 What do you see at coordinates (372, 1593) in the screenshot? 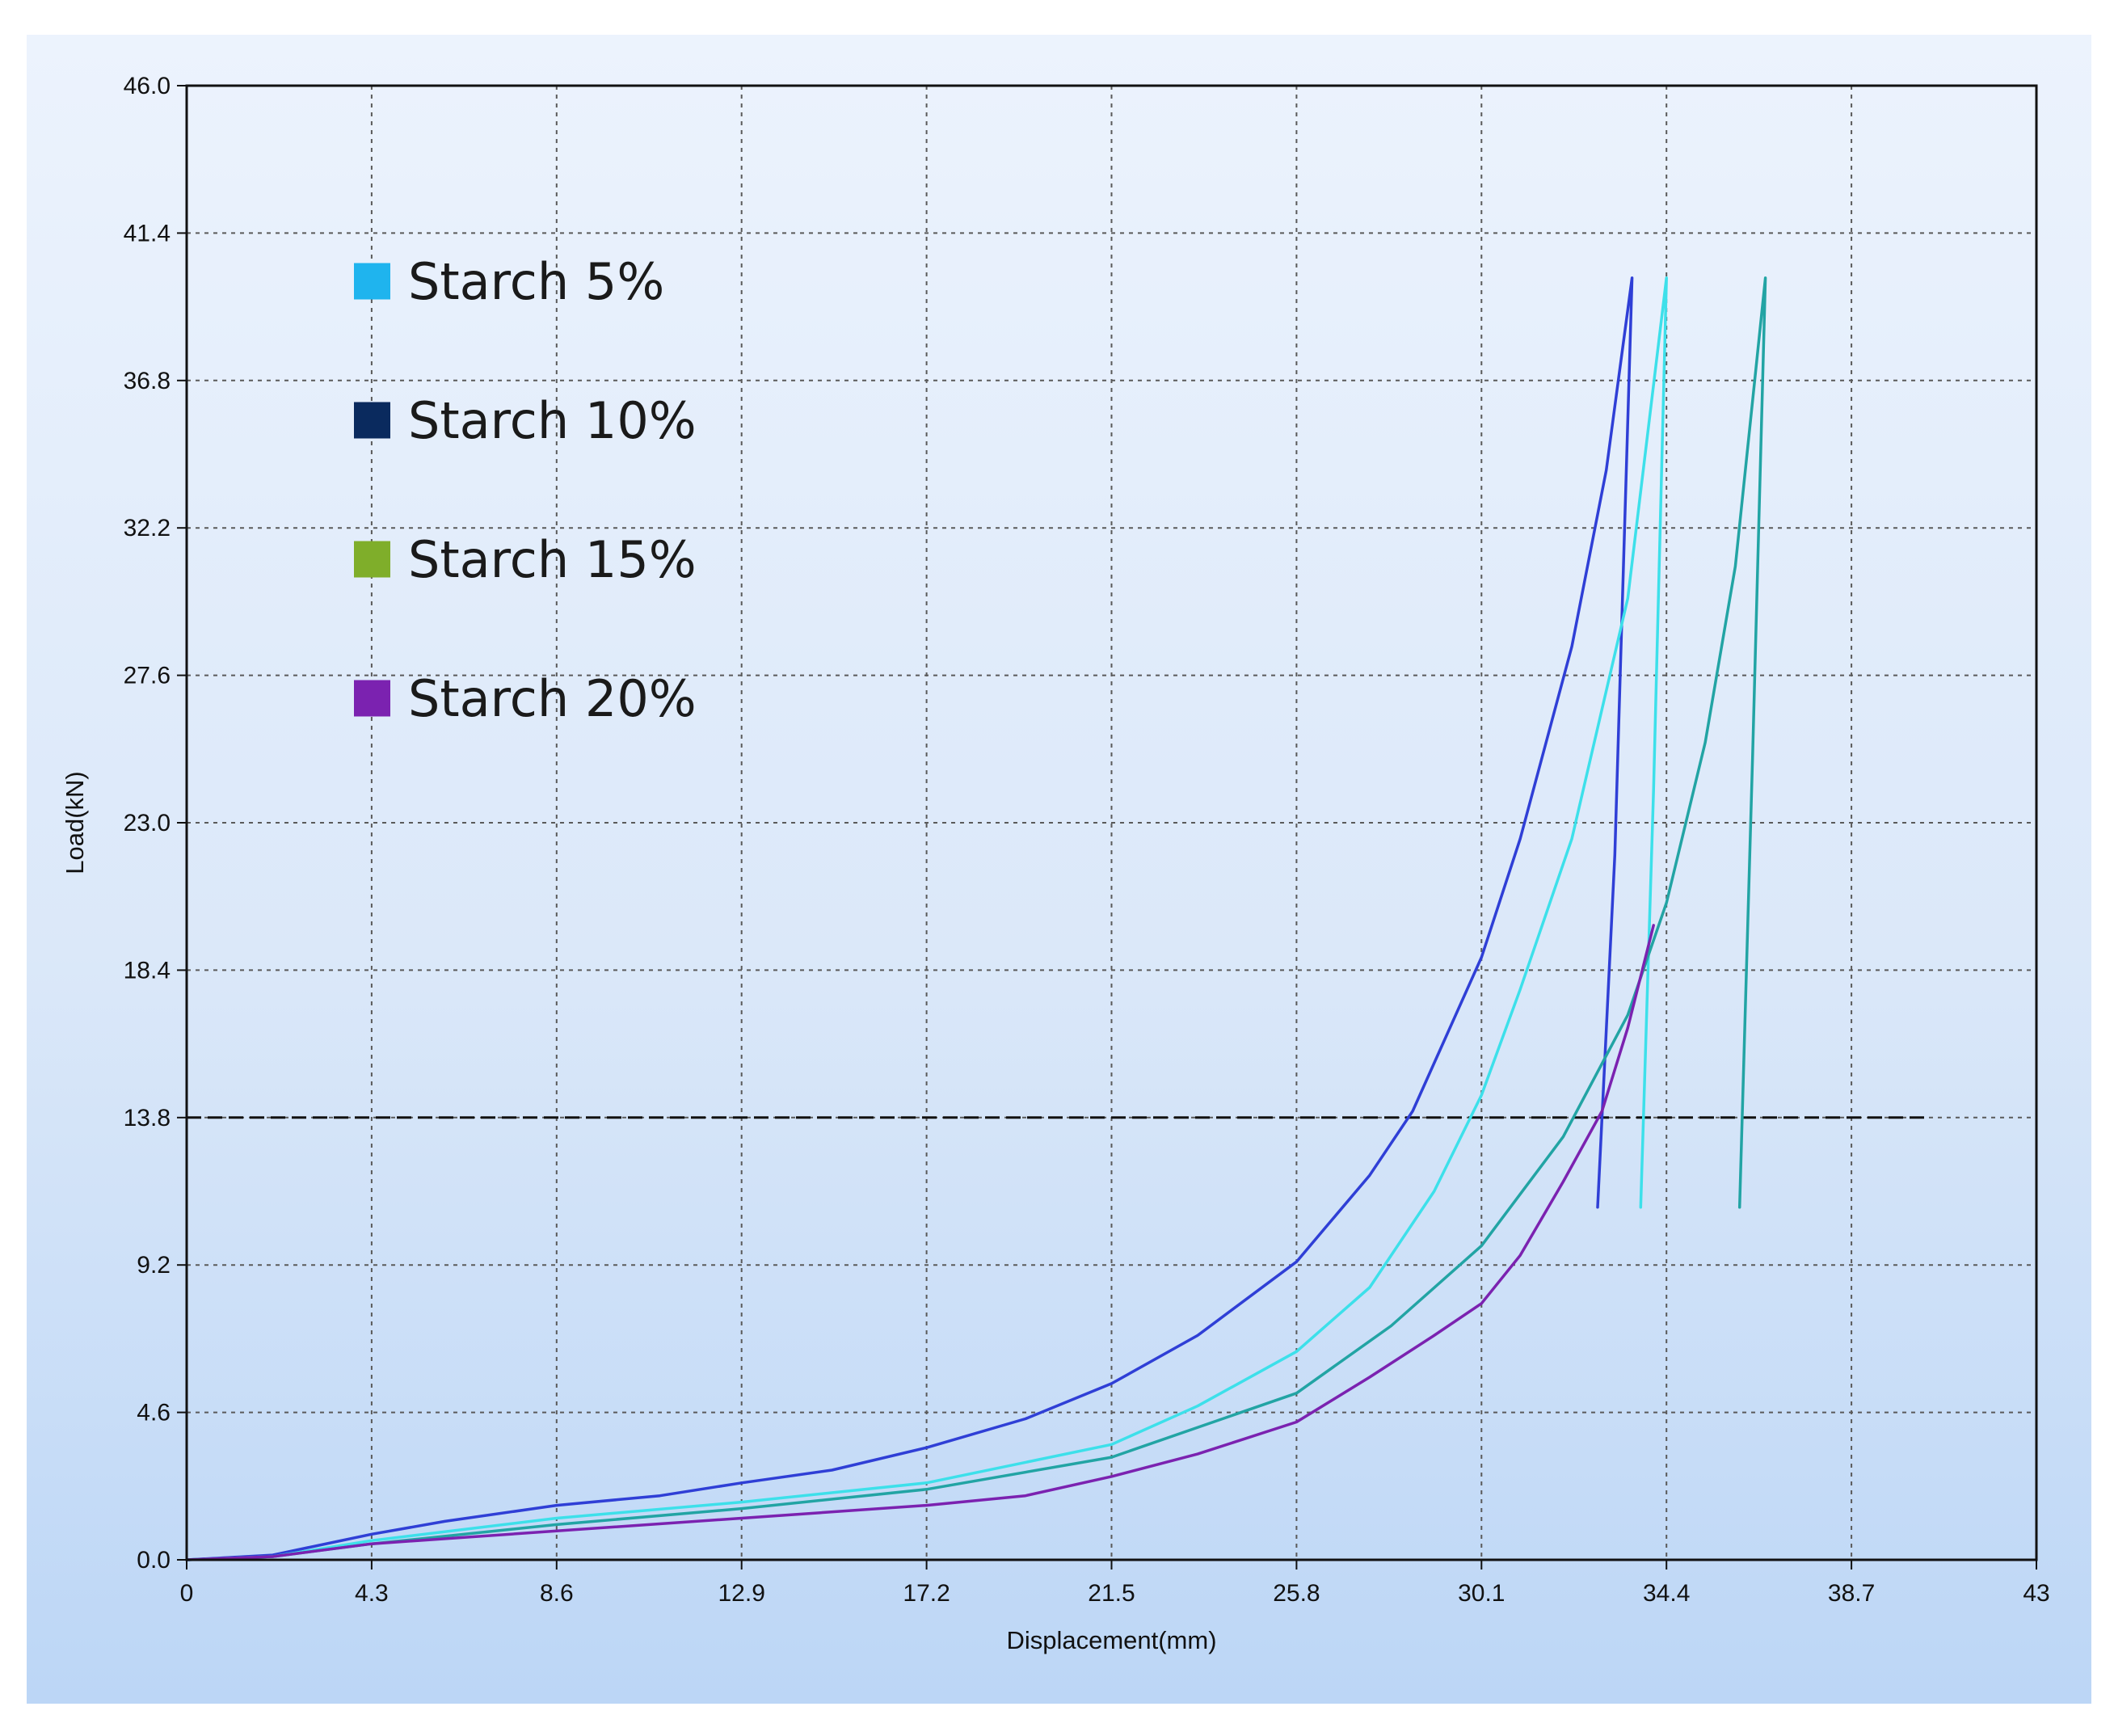
I see `x-tick-label: 4.3` at bounding box center [372, 1593].